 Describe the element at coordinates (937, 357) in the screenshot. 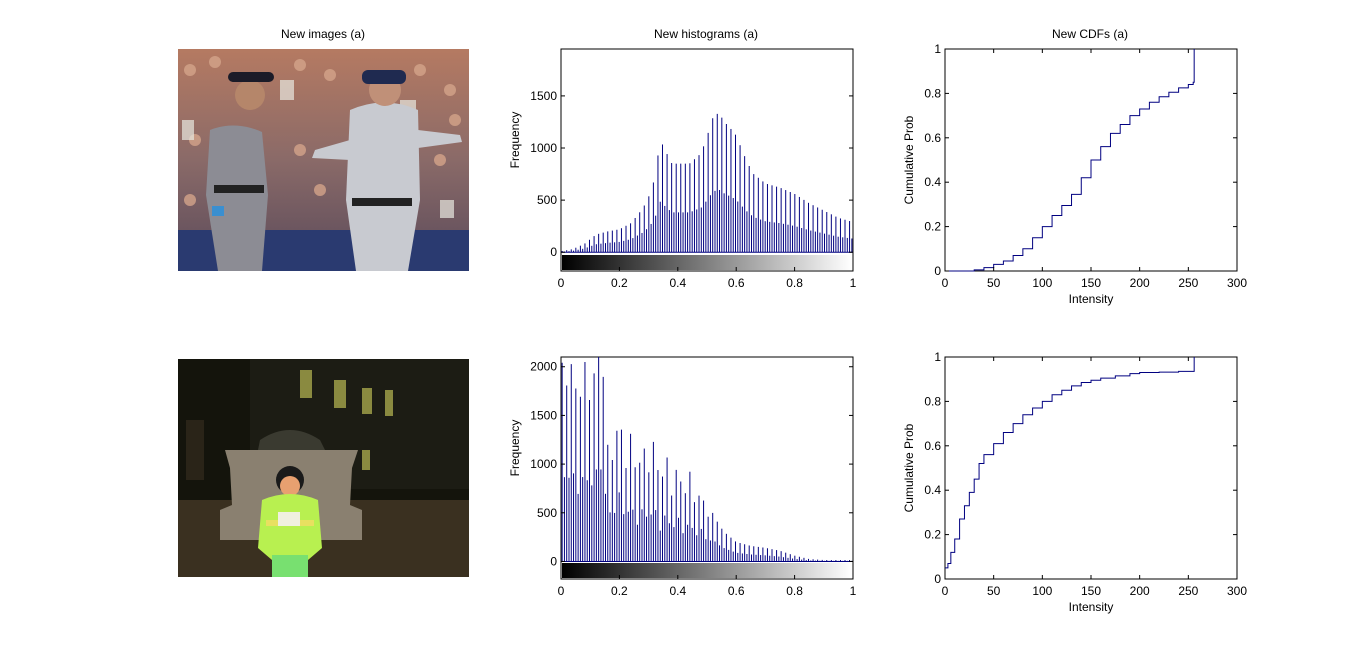

I see `cdf-bottom-ytick-label: 1` at that location.